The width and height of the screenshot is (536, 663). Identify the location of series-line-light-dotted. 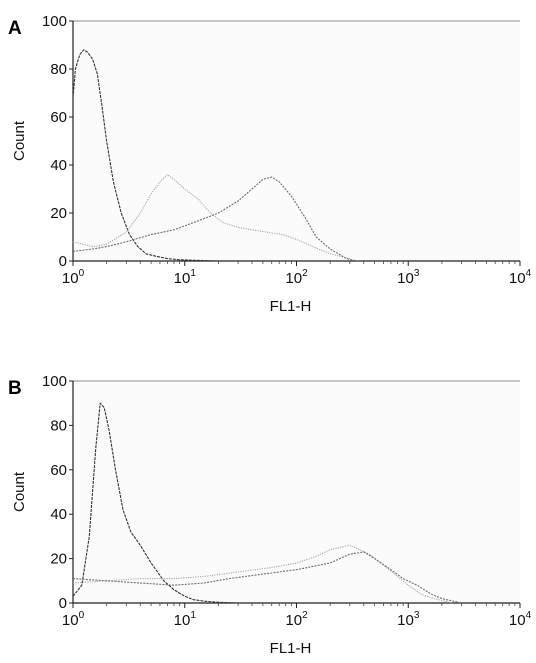
(211, 217).